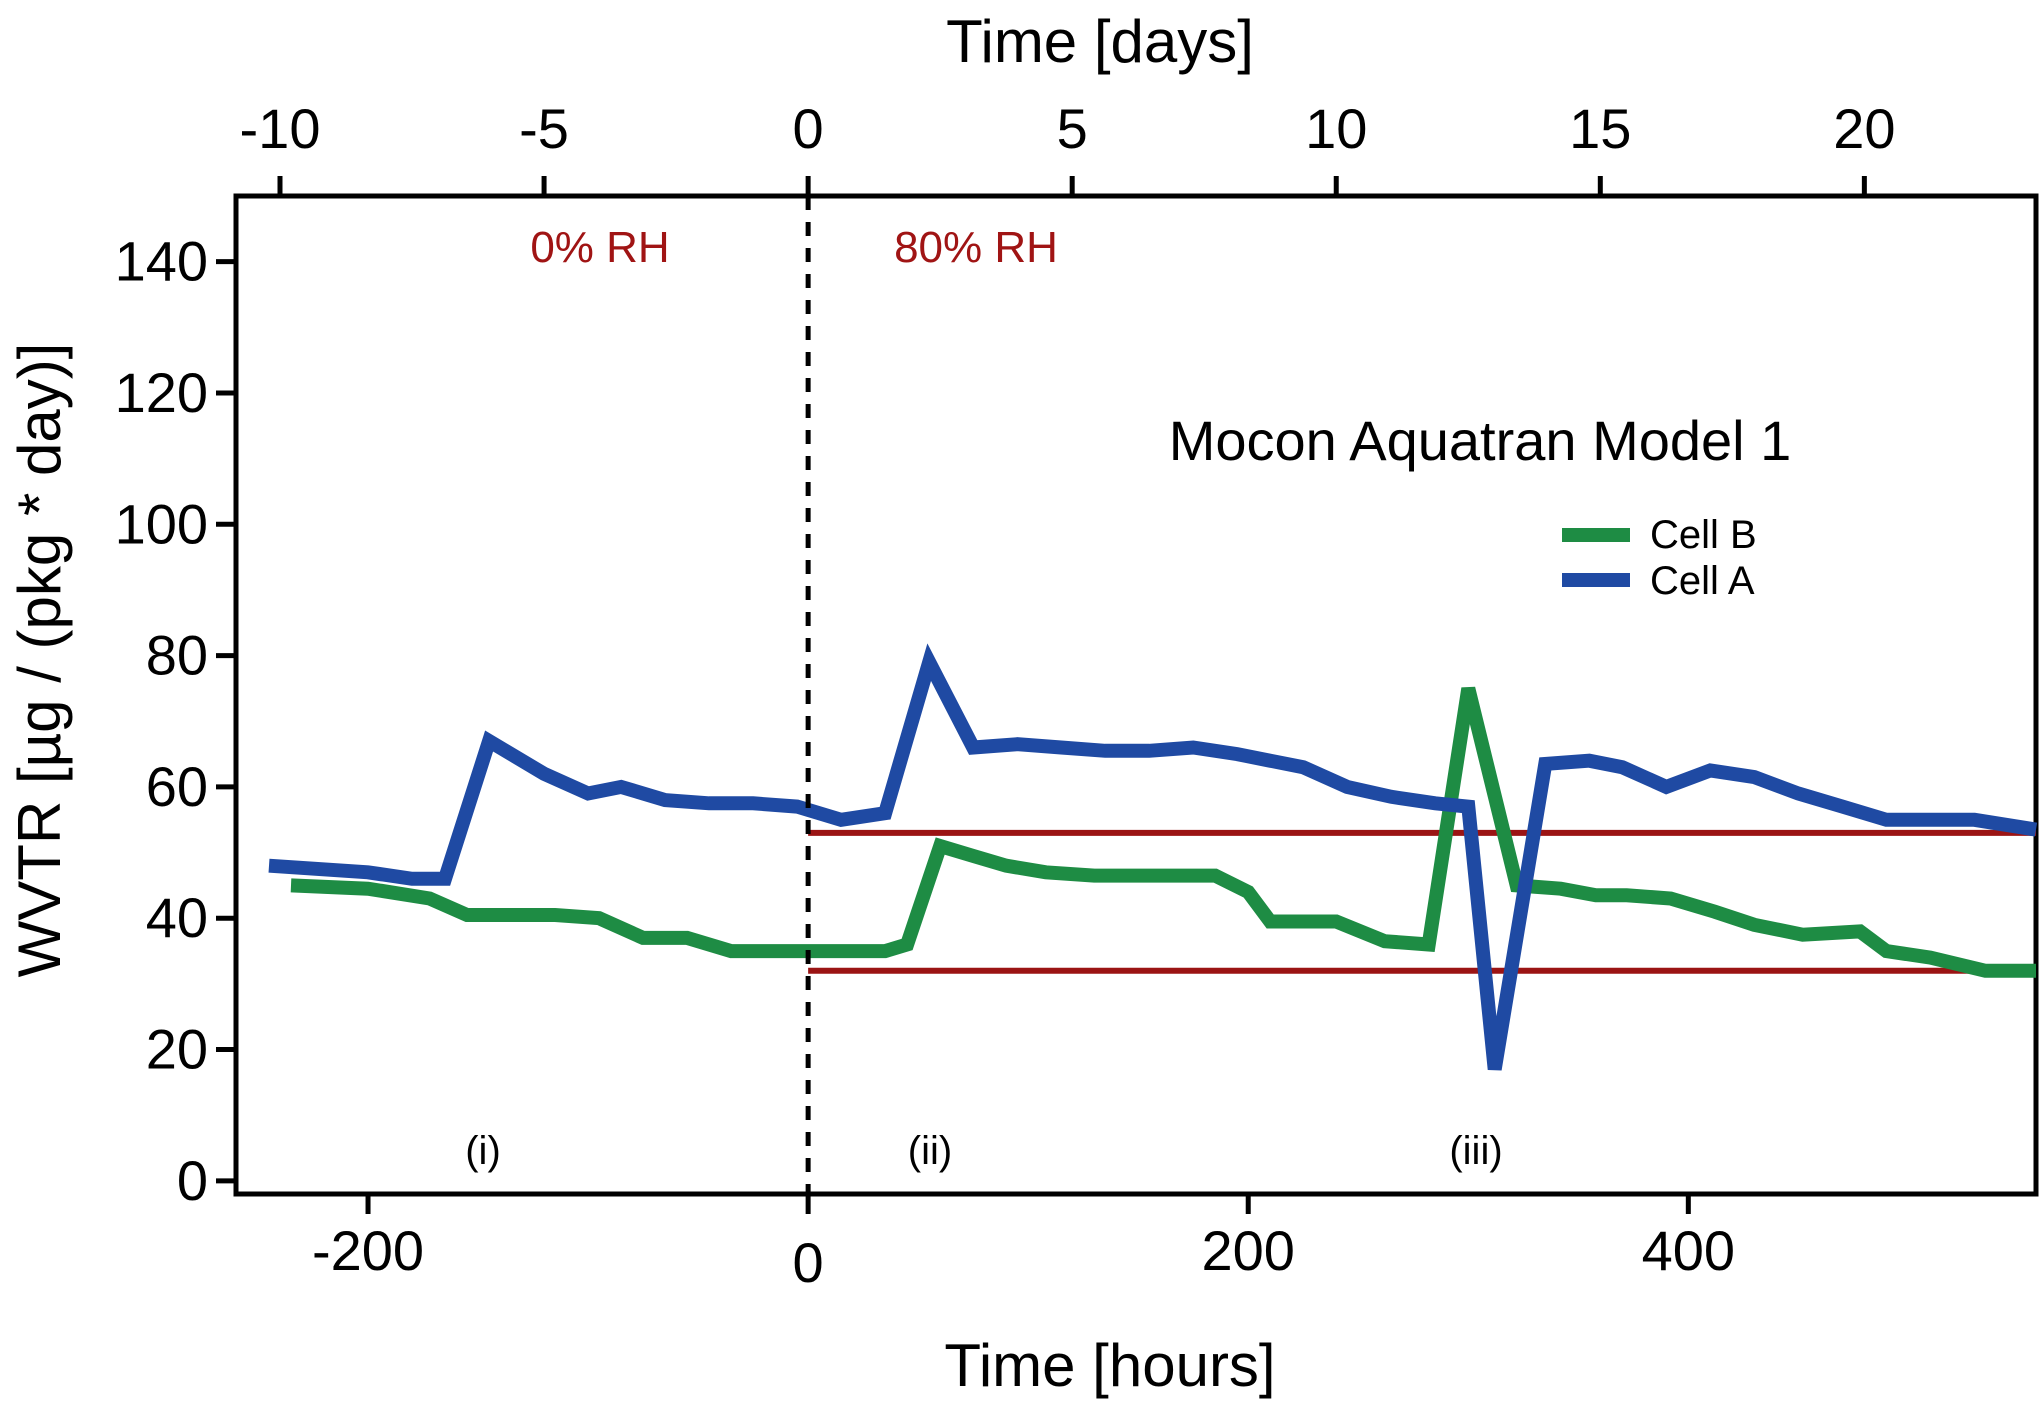 This screenshot has height=1406, width=2044. What do you see at coordinates (544, 128) in the screenshot?
I see `top-tick-label: -5` at bounding box center [544, 128].